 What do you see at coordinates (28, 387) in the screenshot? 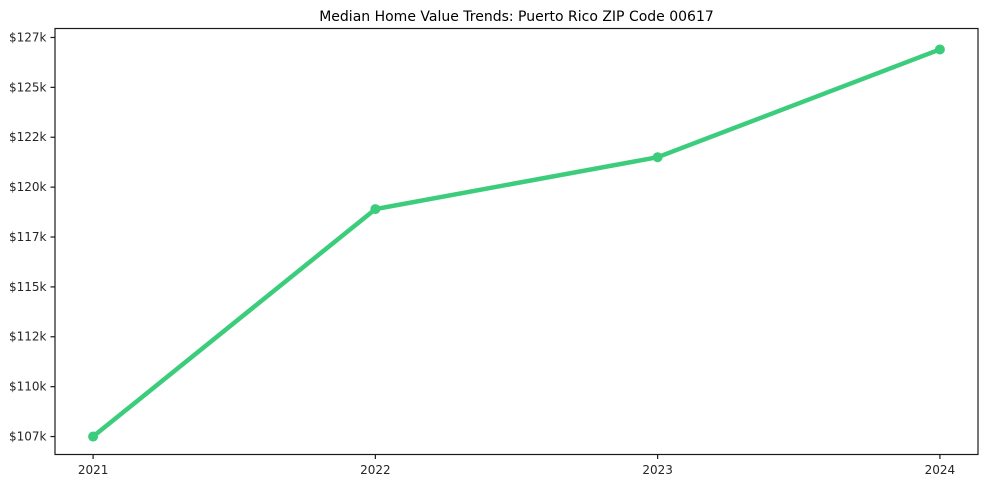
I see `y-tick-label: $110k` at bounding box center [28, 387].